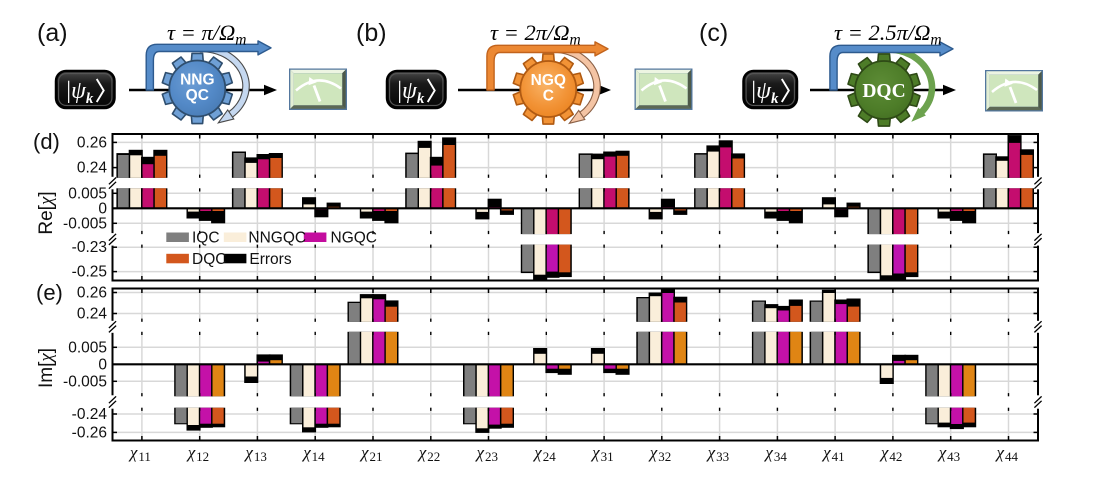 The height and width of the screenshot is (481, 1096). Describe the element at coordinates (197, 453) in the screenshot. I see `svg-text: χ12` at that location.